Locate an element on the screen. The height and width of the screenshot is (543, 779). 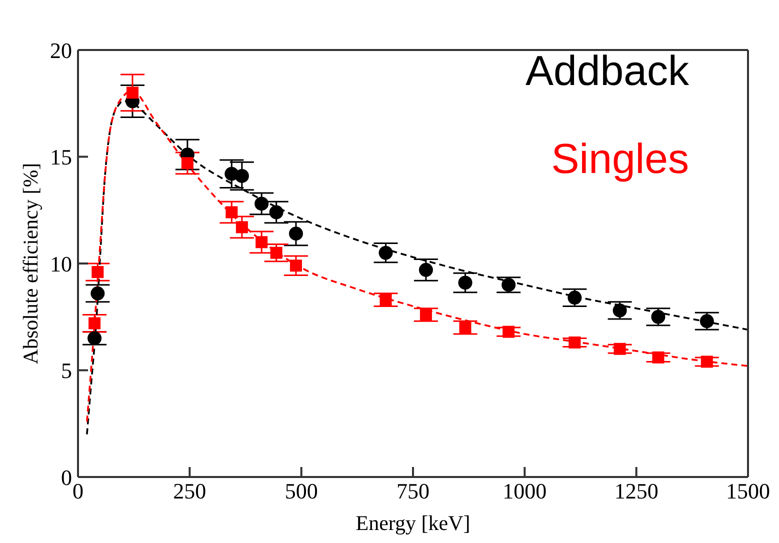
x-axis-title: Energy [keV] is located at coordinates (413, 522).